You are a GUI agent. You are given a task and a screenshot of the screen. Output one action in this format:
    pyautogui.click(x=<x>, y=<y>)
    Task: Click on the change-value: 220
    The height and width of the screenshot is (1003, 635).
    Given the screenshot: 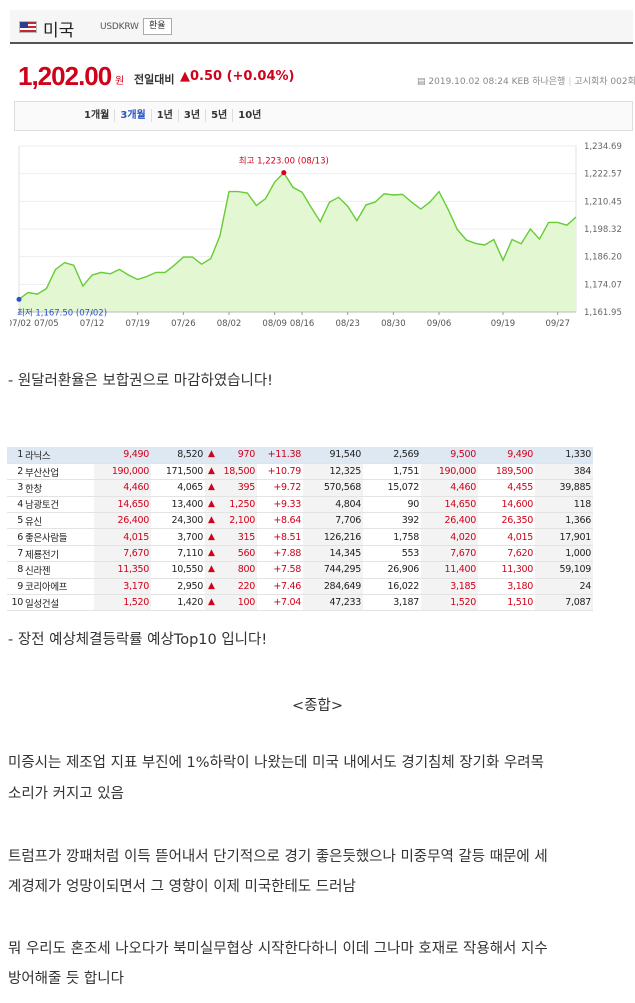 What is the action you would take?
    pyautogui.click(x=246, y=586)
    